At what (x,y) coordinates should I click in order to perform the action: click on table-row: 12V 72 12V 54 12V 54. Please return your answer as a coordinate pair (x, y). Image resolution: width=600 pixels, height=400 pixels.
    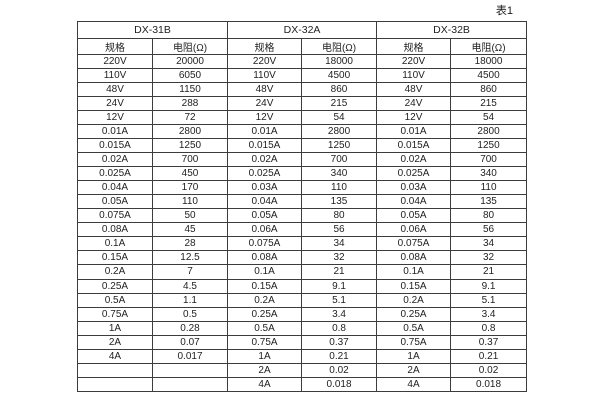
    Looking at the image, I should click on (302, 118).